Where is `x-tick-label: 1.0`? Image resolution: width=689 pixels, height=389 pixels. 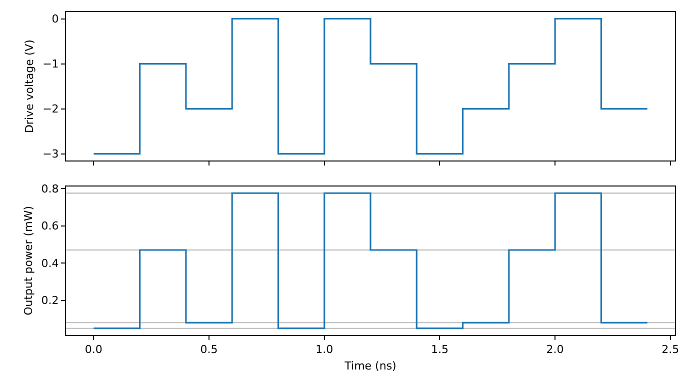
x-tick-label: 1.0 is located at coordinates (325, 349).